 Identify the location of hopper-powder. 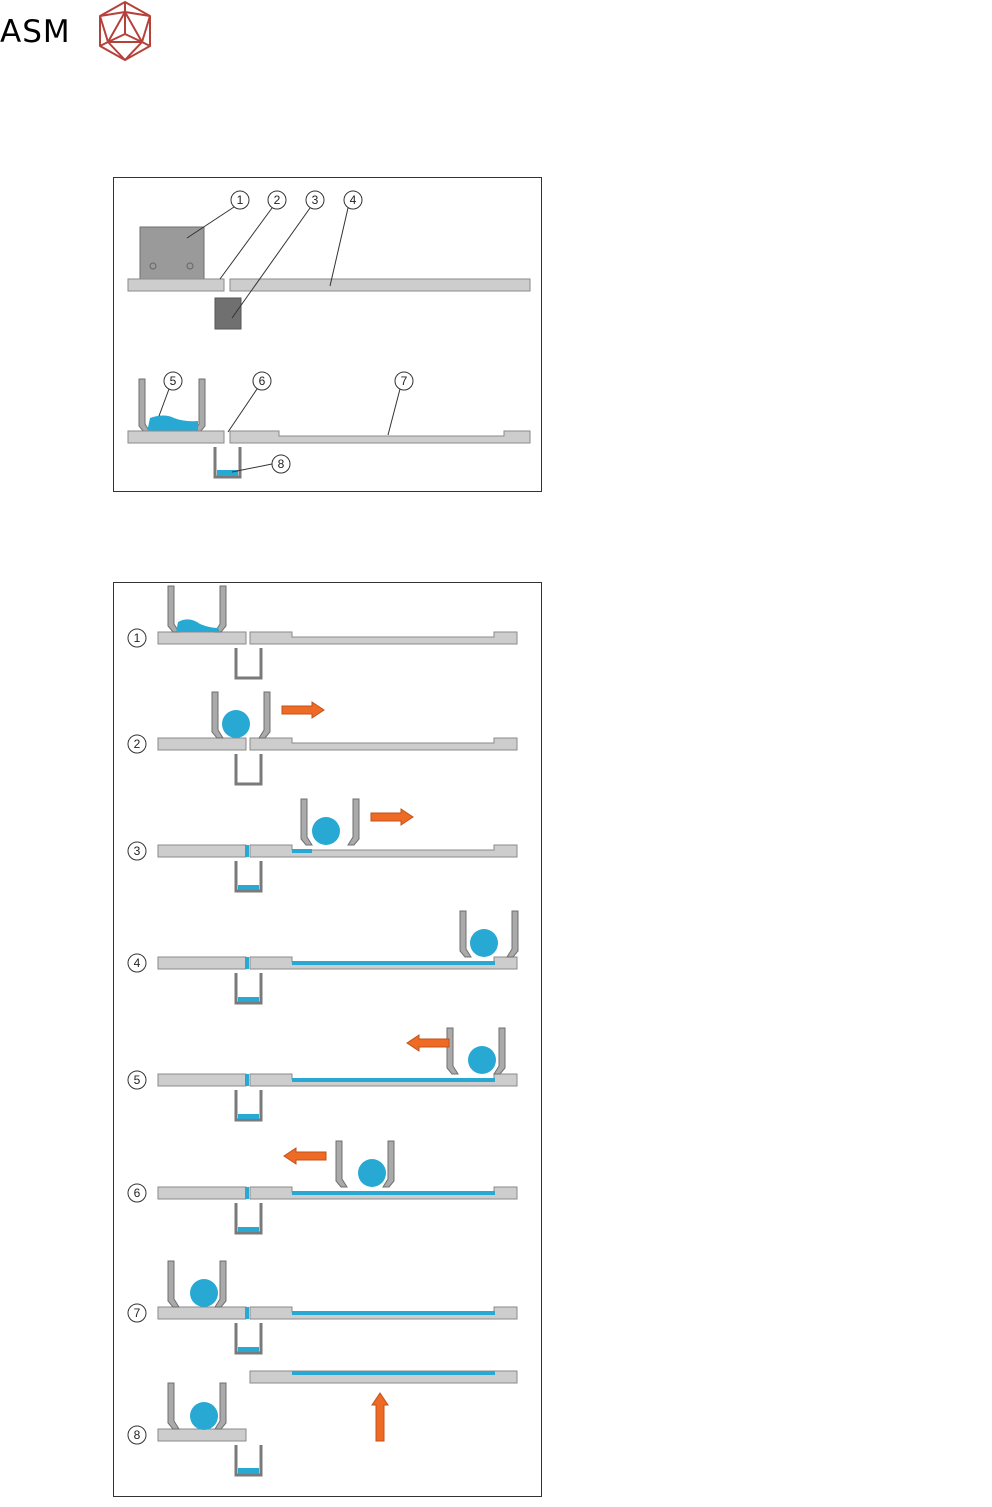
(172, 423).